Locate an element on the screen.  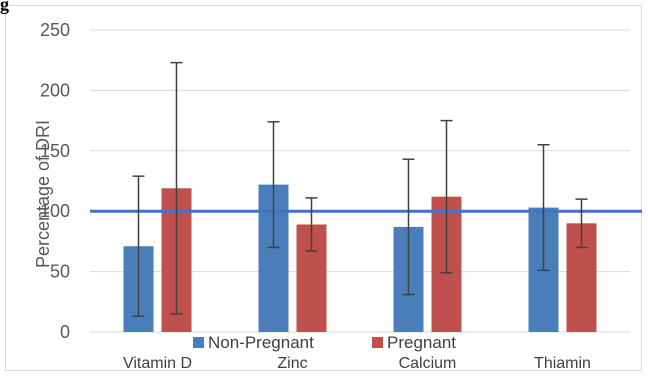
figure-label: g is located at coordinates (4, 7).